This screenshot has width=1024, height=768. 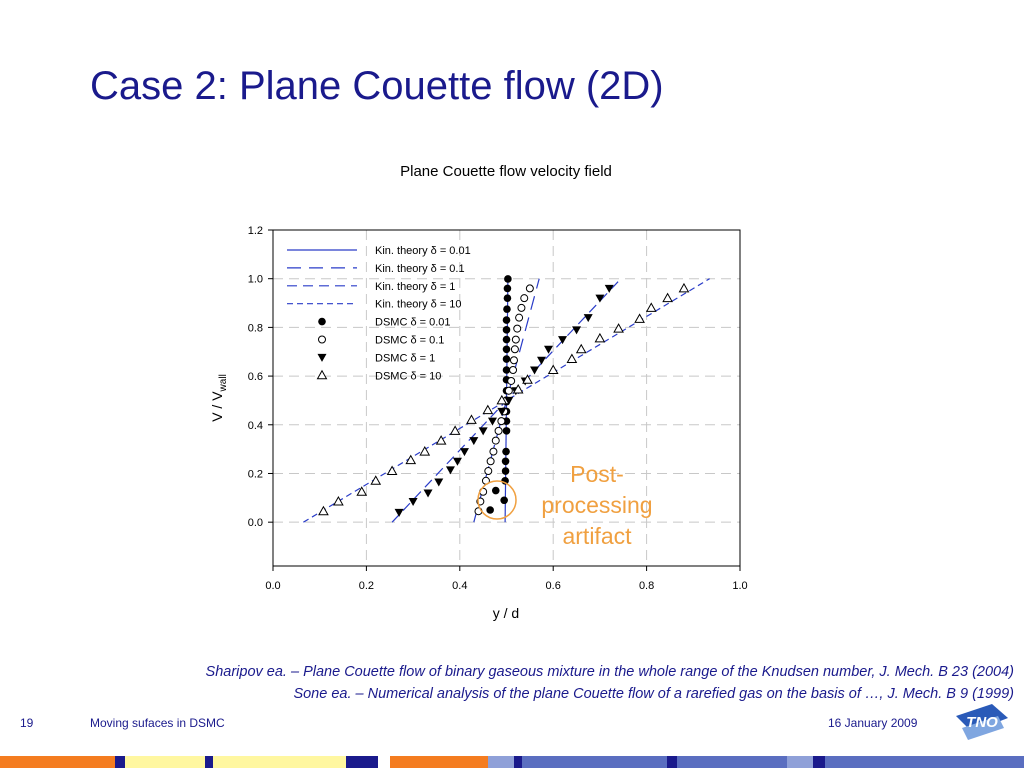 What do you see at coordinates (459, 586) in the screenshot?
I see `x-tick-label: 0.4` at bounding box center [459, 586].